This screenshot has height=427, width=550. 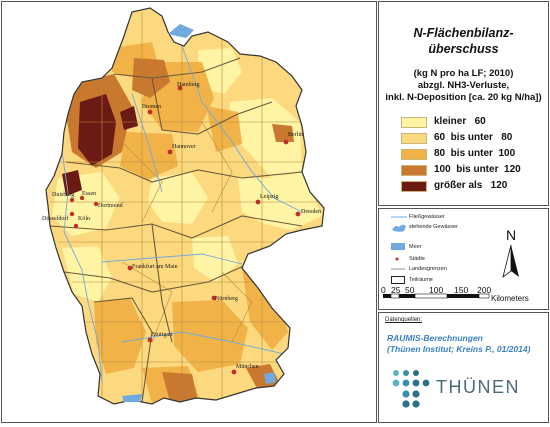 I want to click on city-duisburg: Duisburg, so click(x=63, y=197).